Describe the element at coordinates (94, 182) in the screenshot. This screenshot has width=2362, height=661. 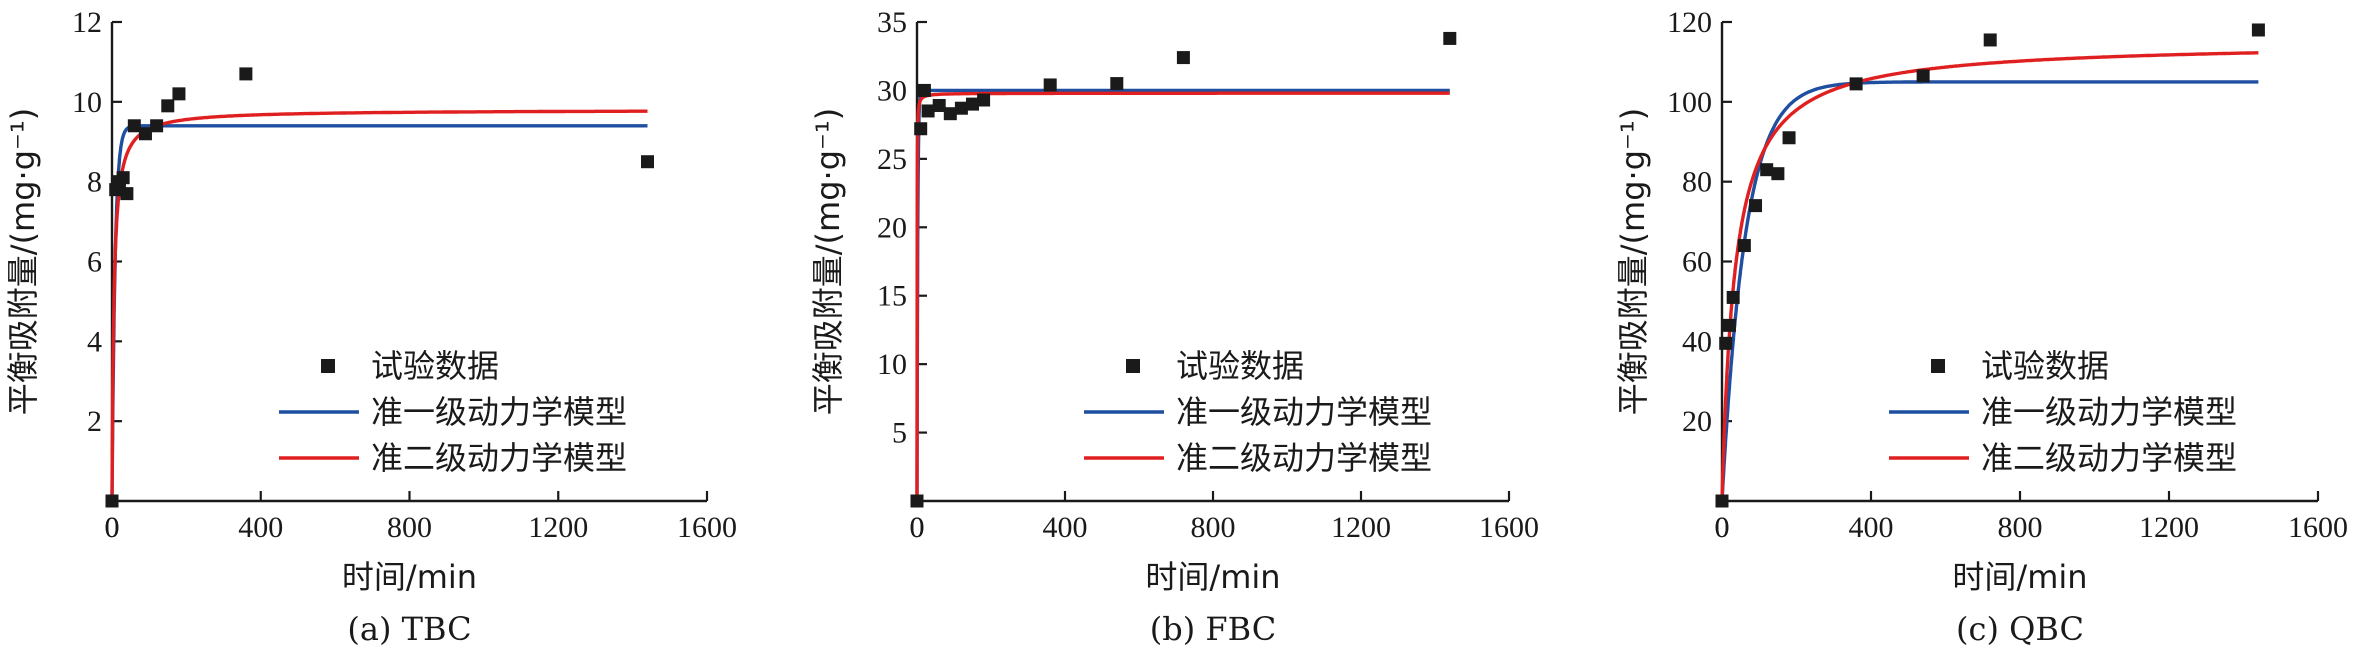
I see `y-tick-label: 8` at that location.